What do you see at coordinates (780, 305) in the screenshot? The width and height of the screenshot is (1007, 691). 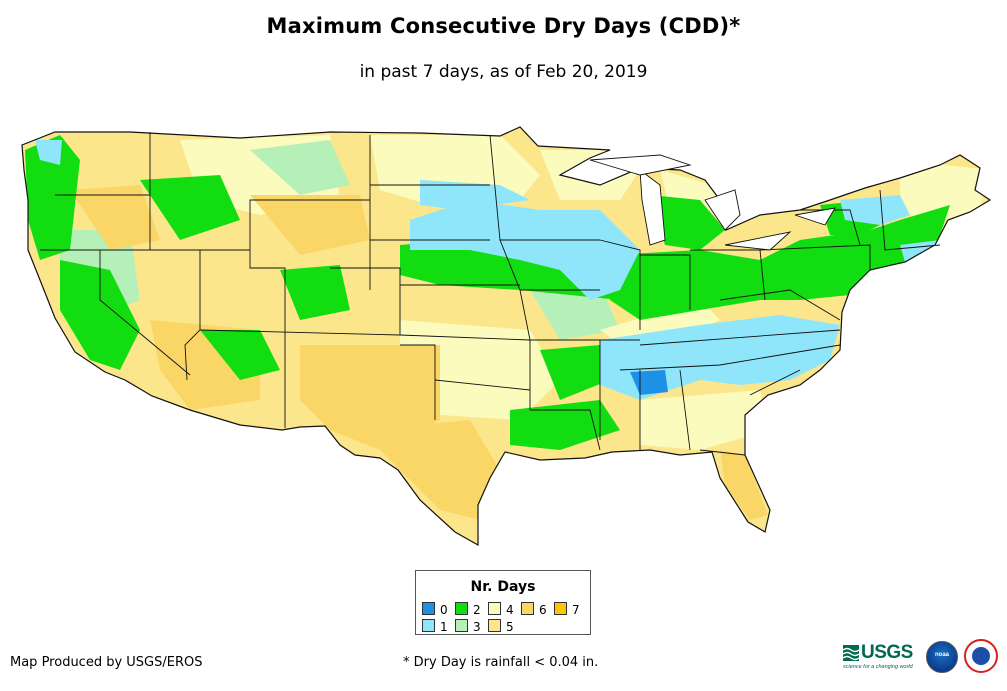 I see `state-line-va-wv` at bounding box center [780, 305].